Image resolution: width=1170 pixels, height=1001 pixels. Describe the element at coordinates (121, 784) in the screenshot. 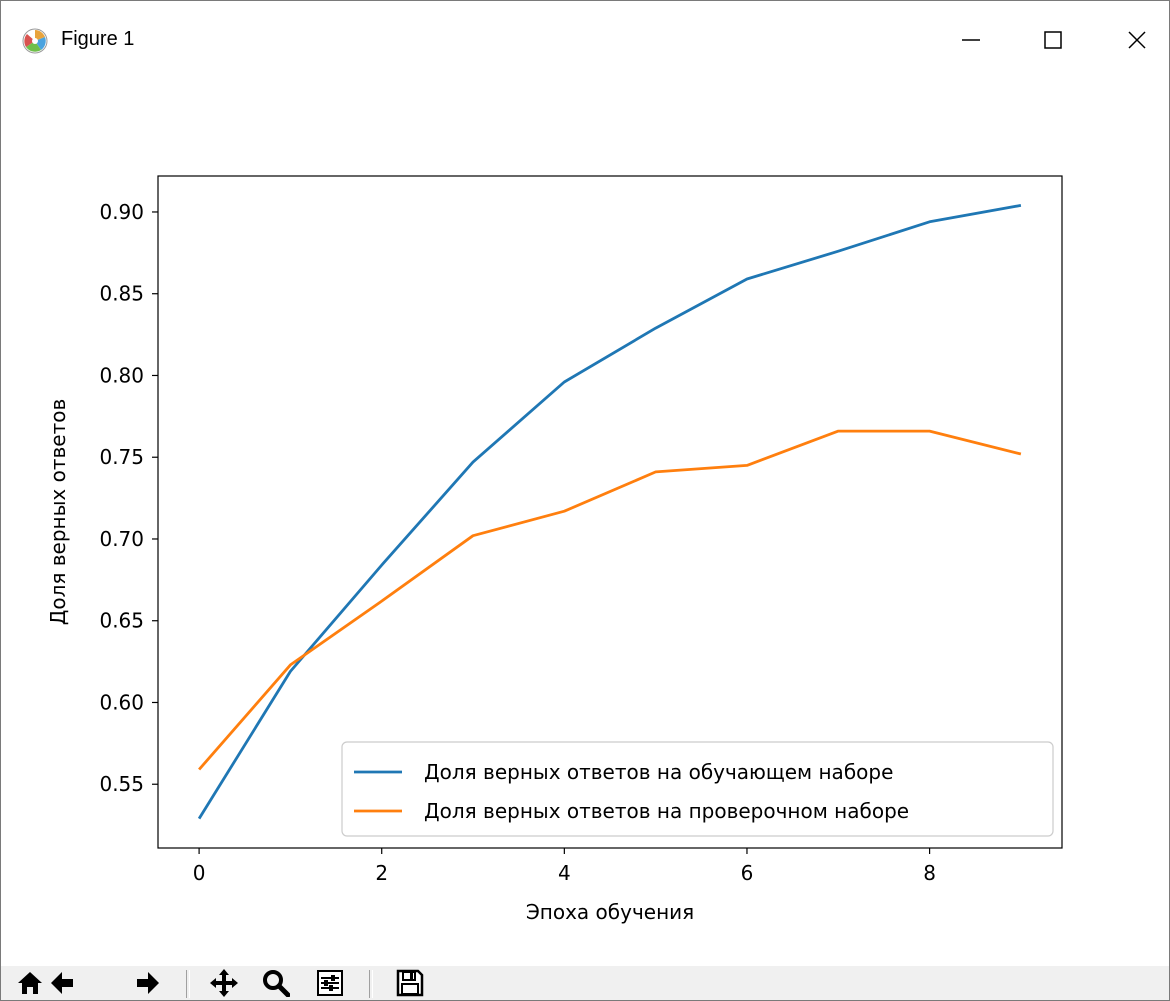

I see `y-tick-label: 0.55` at that location.